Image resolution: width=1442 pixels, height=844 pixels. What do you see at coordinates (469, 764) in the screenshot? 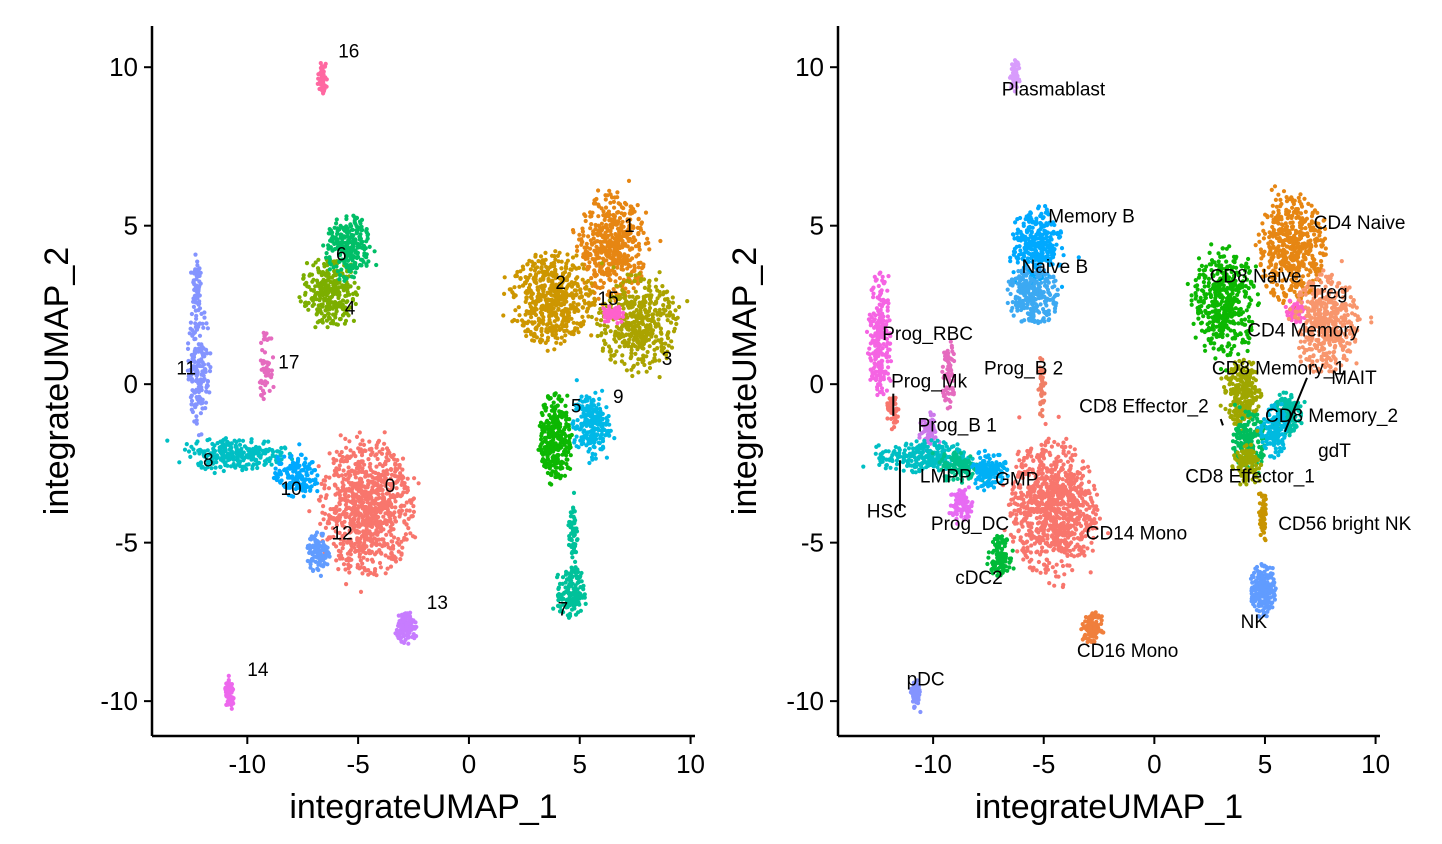
I see `x-tick-label: 0` at bounding box center [469, 764].